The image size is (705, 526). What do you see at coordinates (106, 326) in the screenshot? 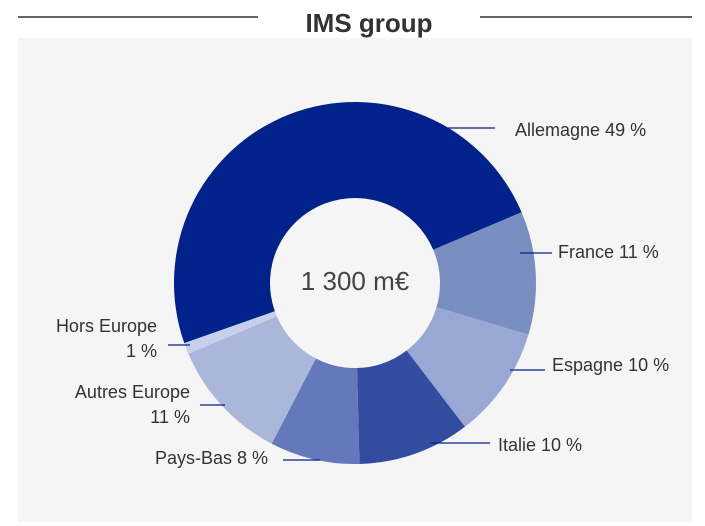
I see `slice-category: Hors Europe` at bounding box center [106, 326].